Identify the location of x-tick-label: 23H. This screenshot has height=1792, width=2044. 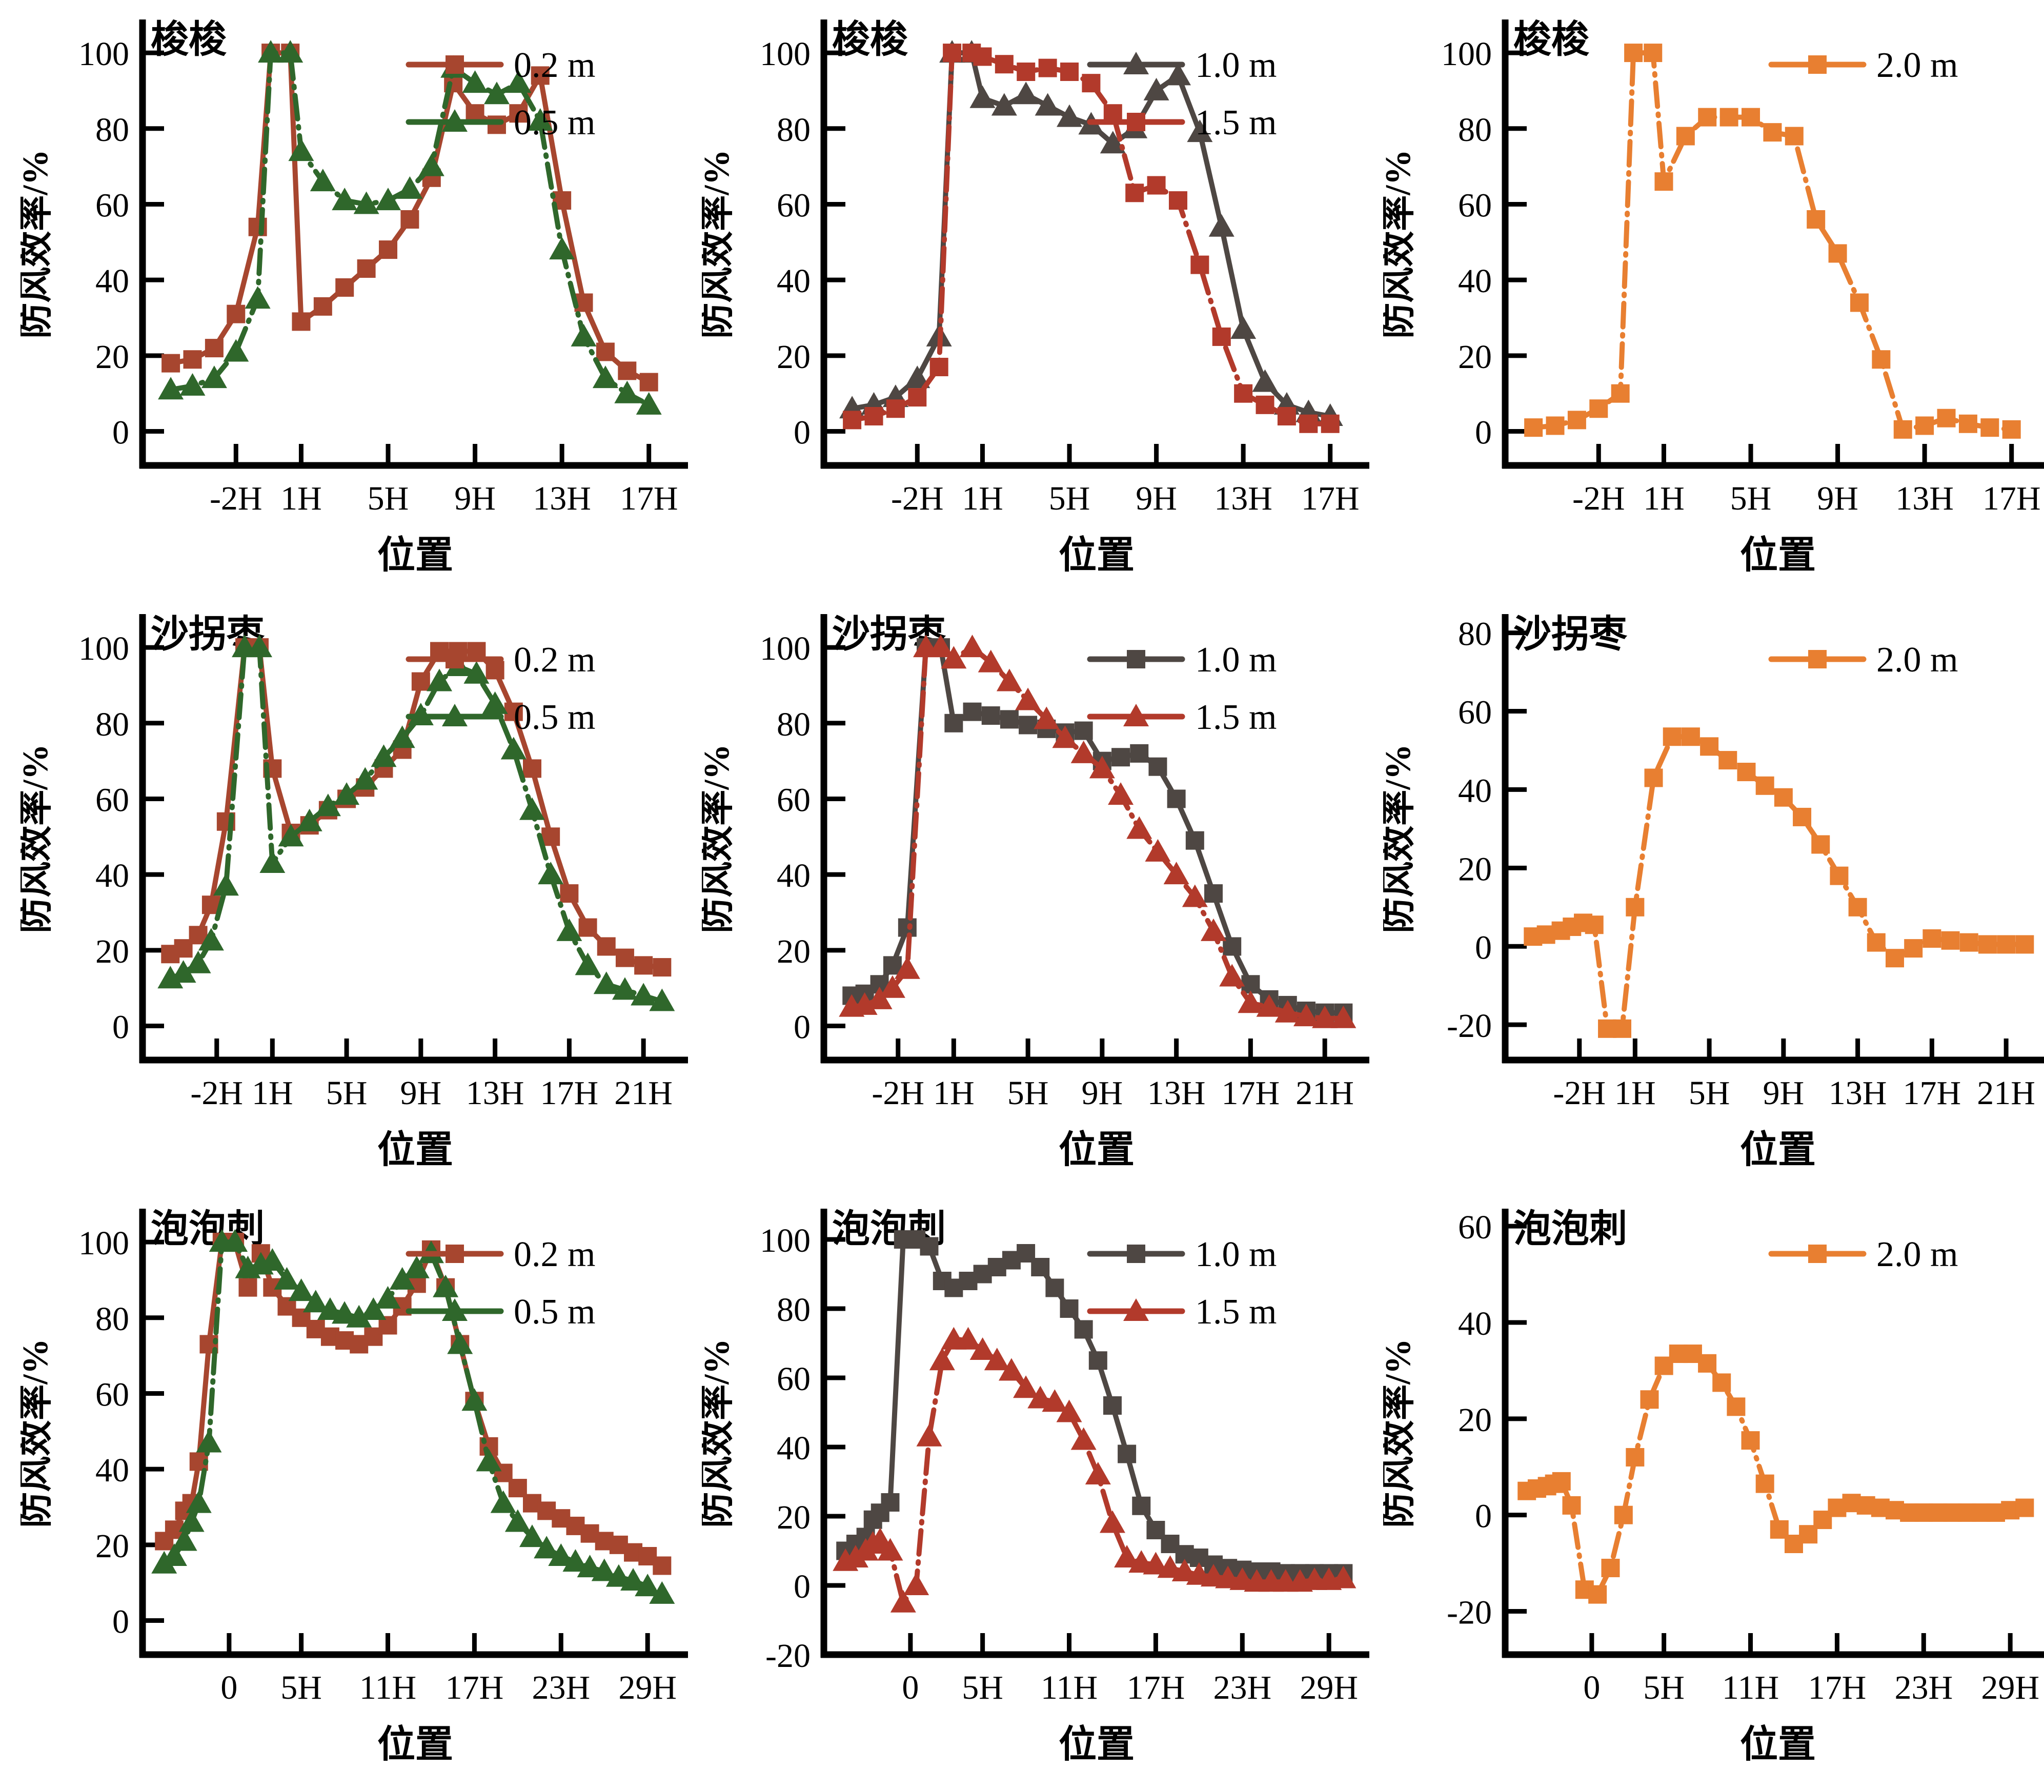
(1923, 1688).